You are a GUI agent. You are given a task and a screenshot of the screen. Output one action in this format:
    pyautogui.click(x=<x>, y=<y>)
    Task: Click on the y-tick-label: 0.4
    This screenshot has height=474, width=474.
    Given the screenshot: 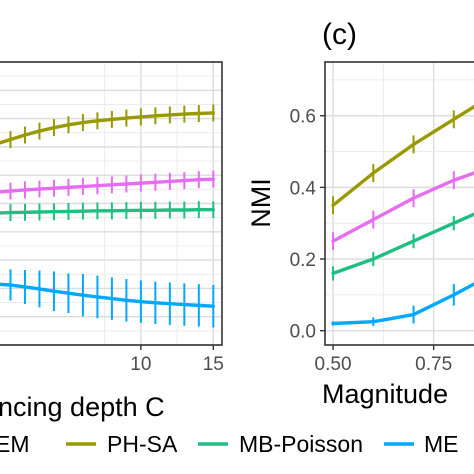 What is the action you would take?
    pyautogui.click(x=303, y=188)
    